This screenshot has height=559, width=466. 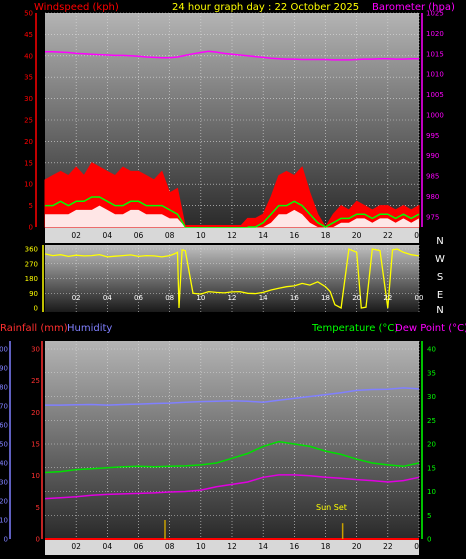 What do you see at coordinates (357, 546) in the screenshot?
I see `temp-x-tick-label: 20` at bounding box center [357, 546].